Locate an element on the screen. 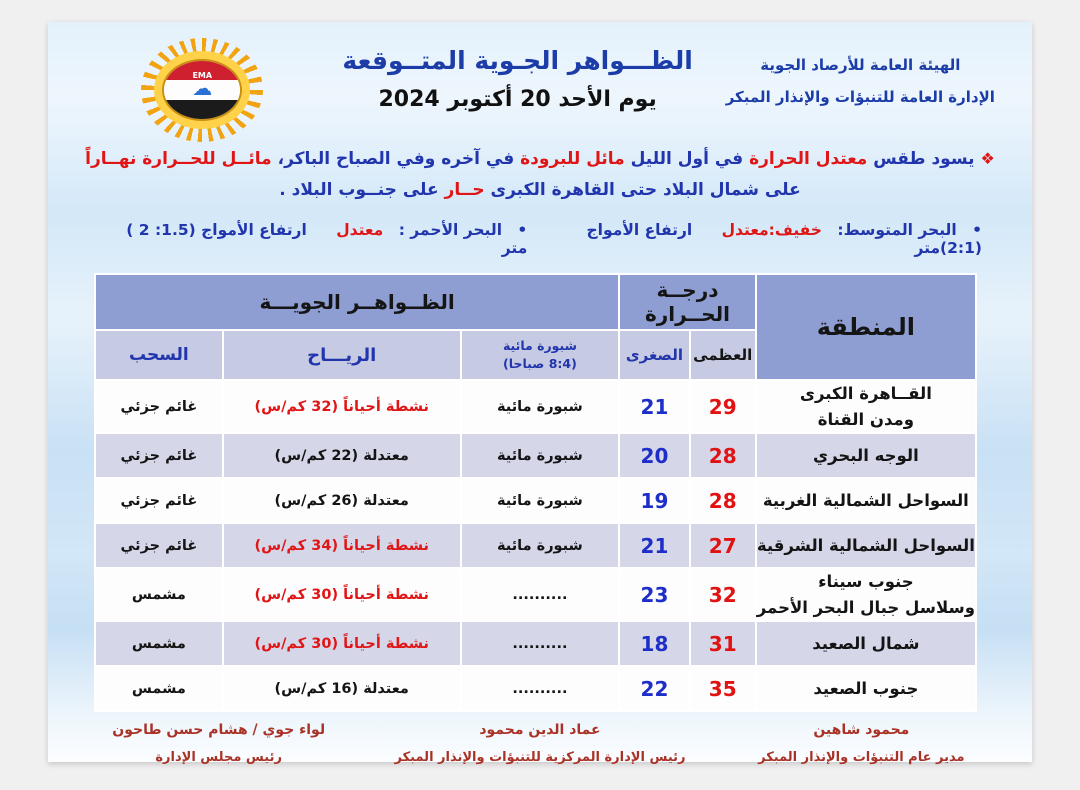 This screenshot has width=1080, height=790. summary-segment: يسود طقس is located at coordinates (921, 159).